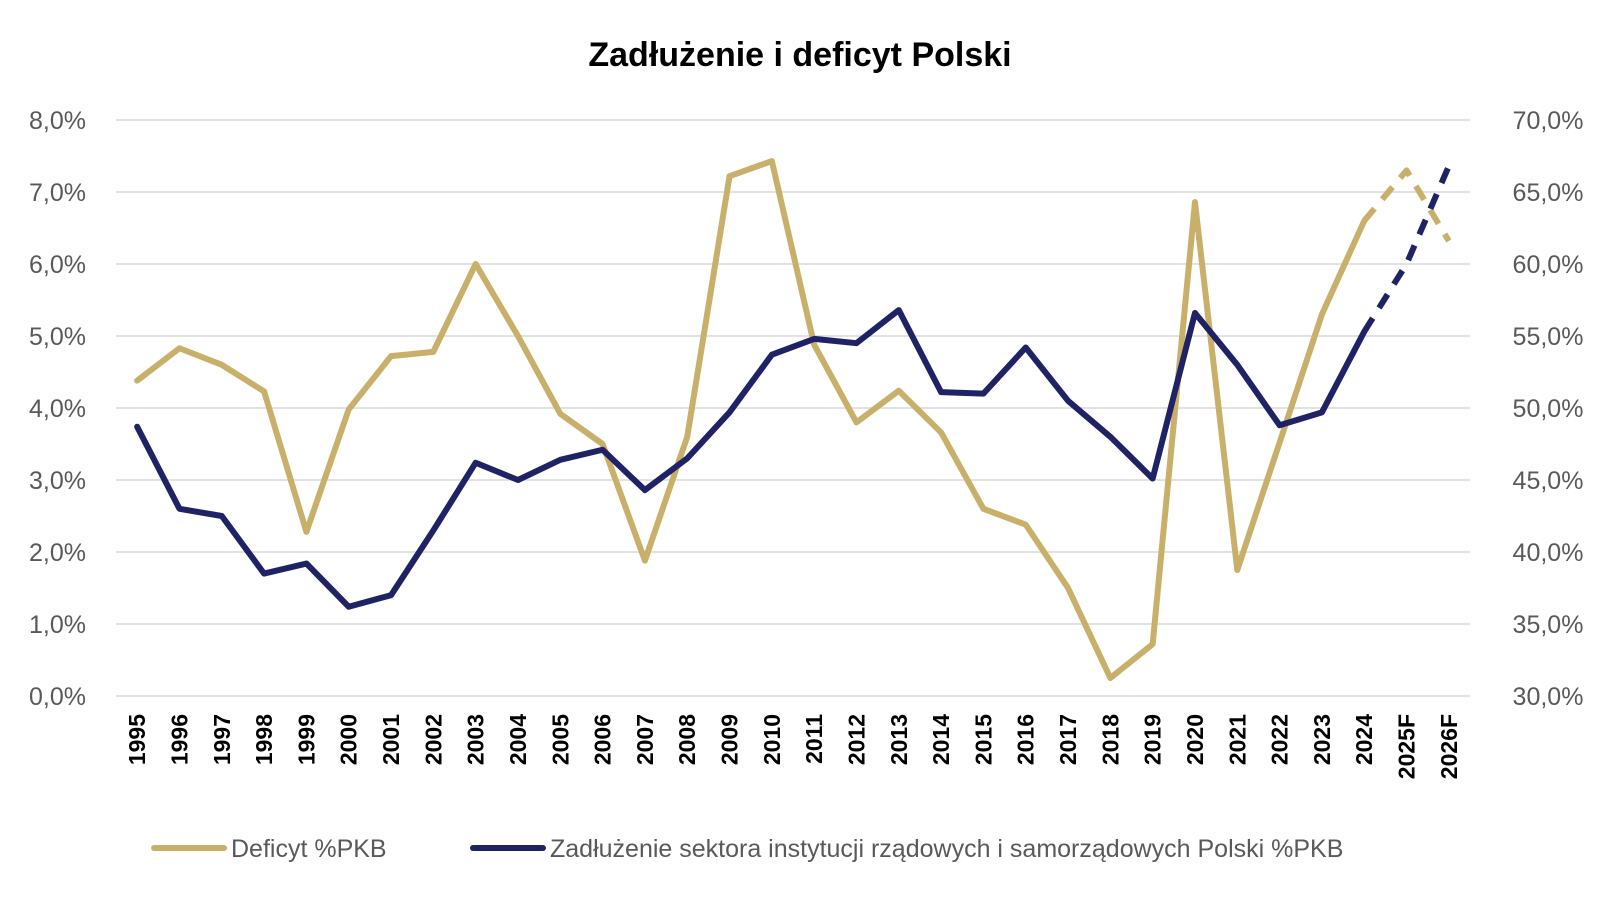  I want to click on x-axis-tick-label: 2026F, so click(1449, 746).